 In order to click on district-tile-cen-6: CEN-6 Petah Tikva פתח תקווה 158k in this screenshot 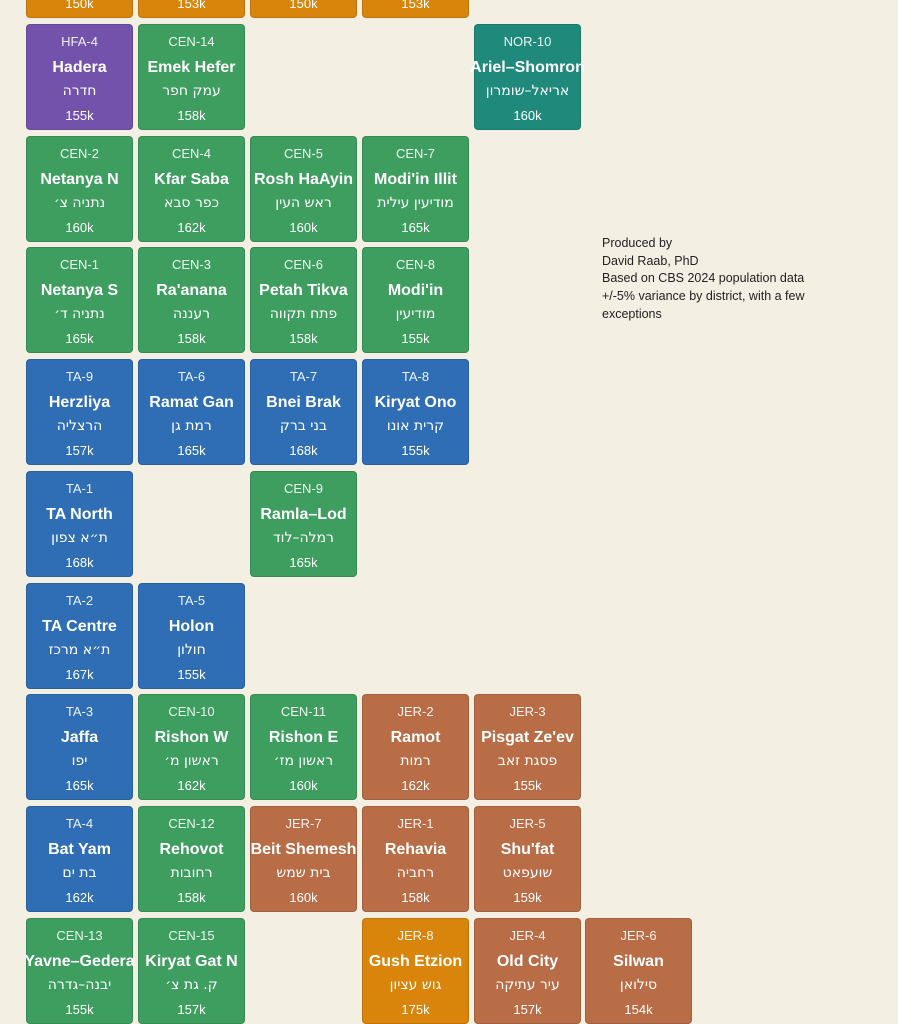, I will do `click(303, 300)`.